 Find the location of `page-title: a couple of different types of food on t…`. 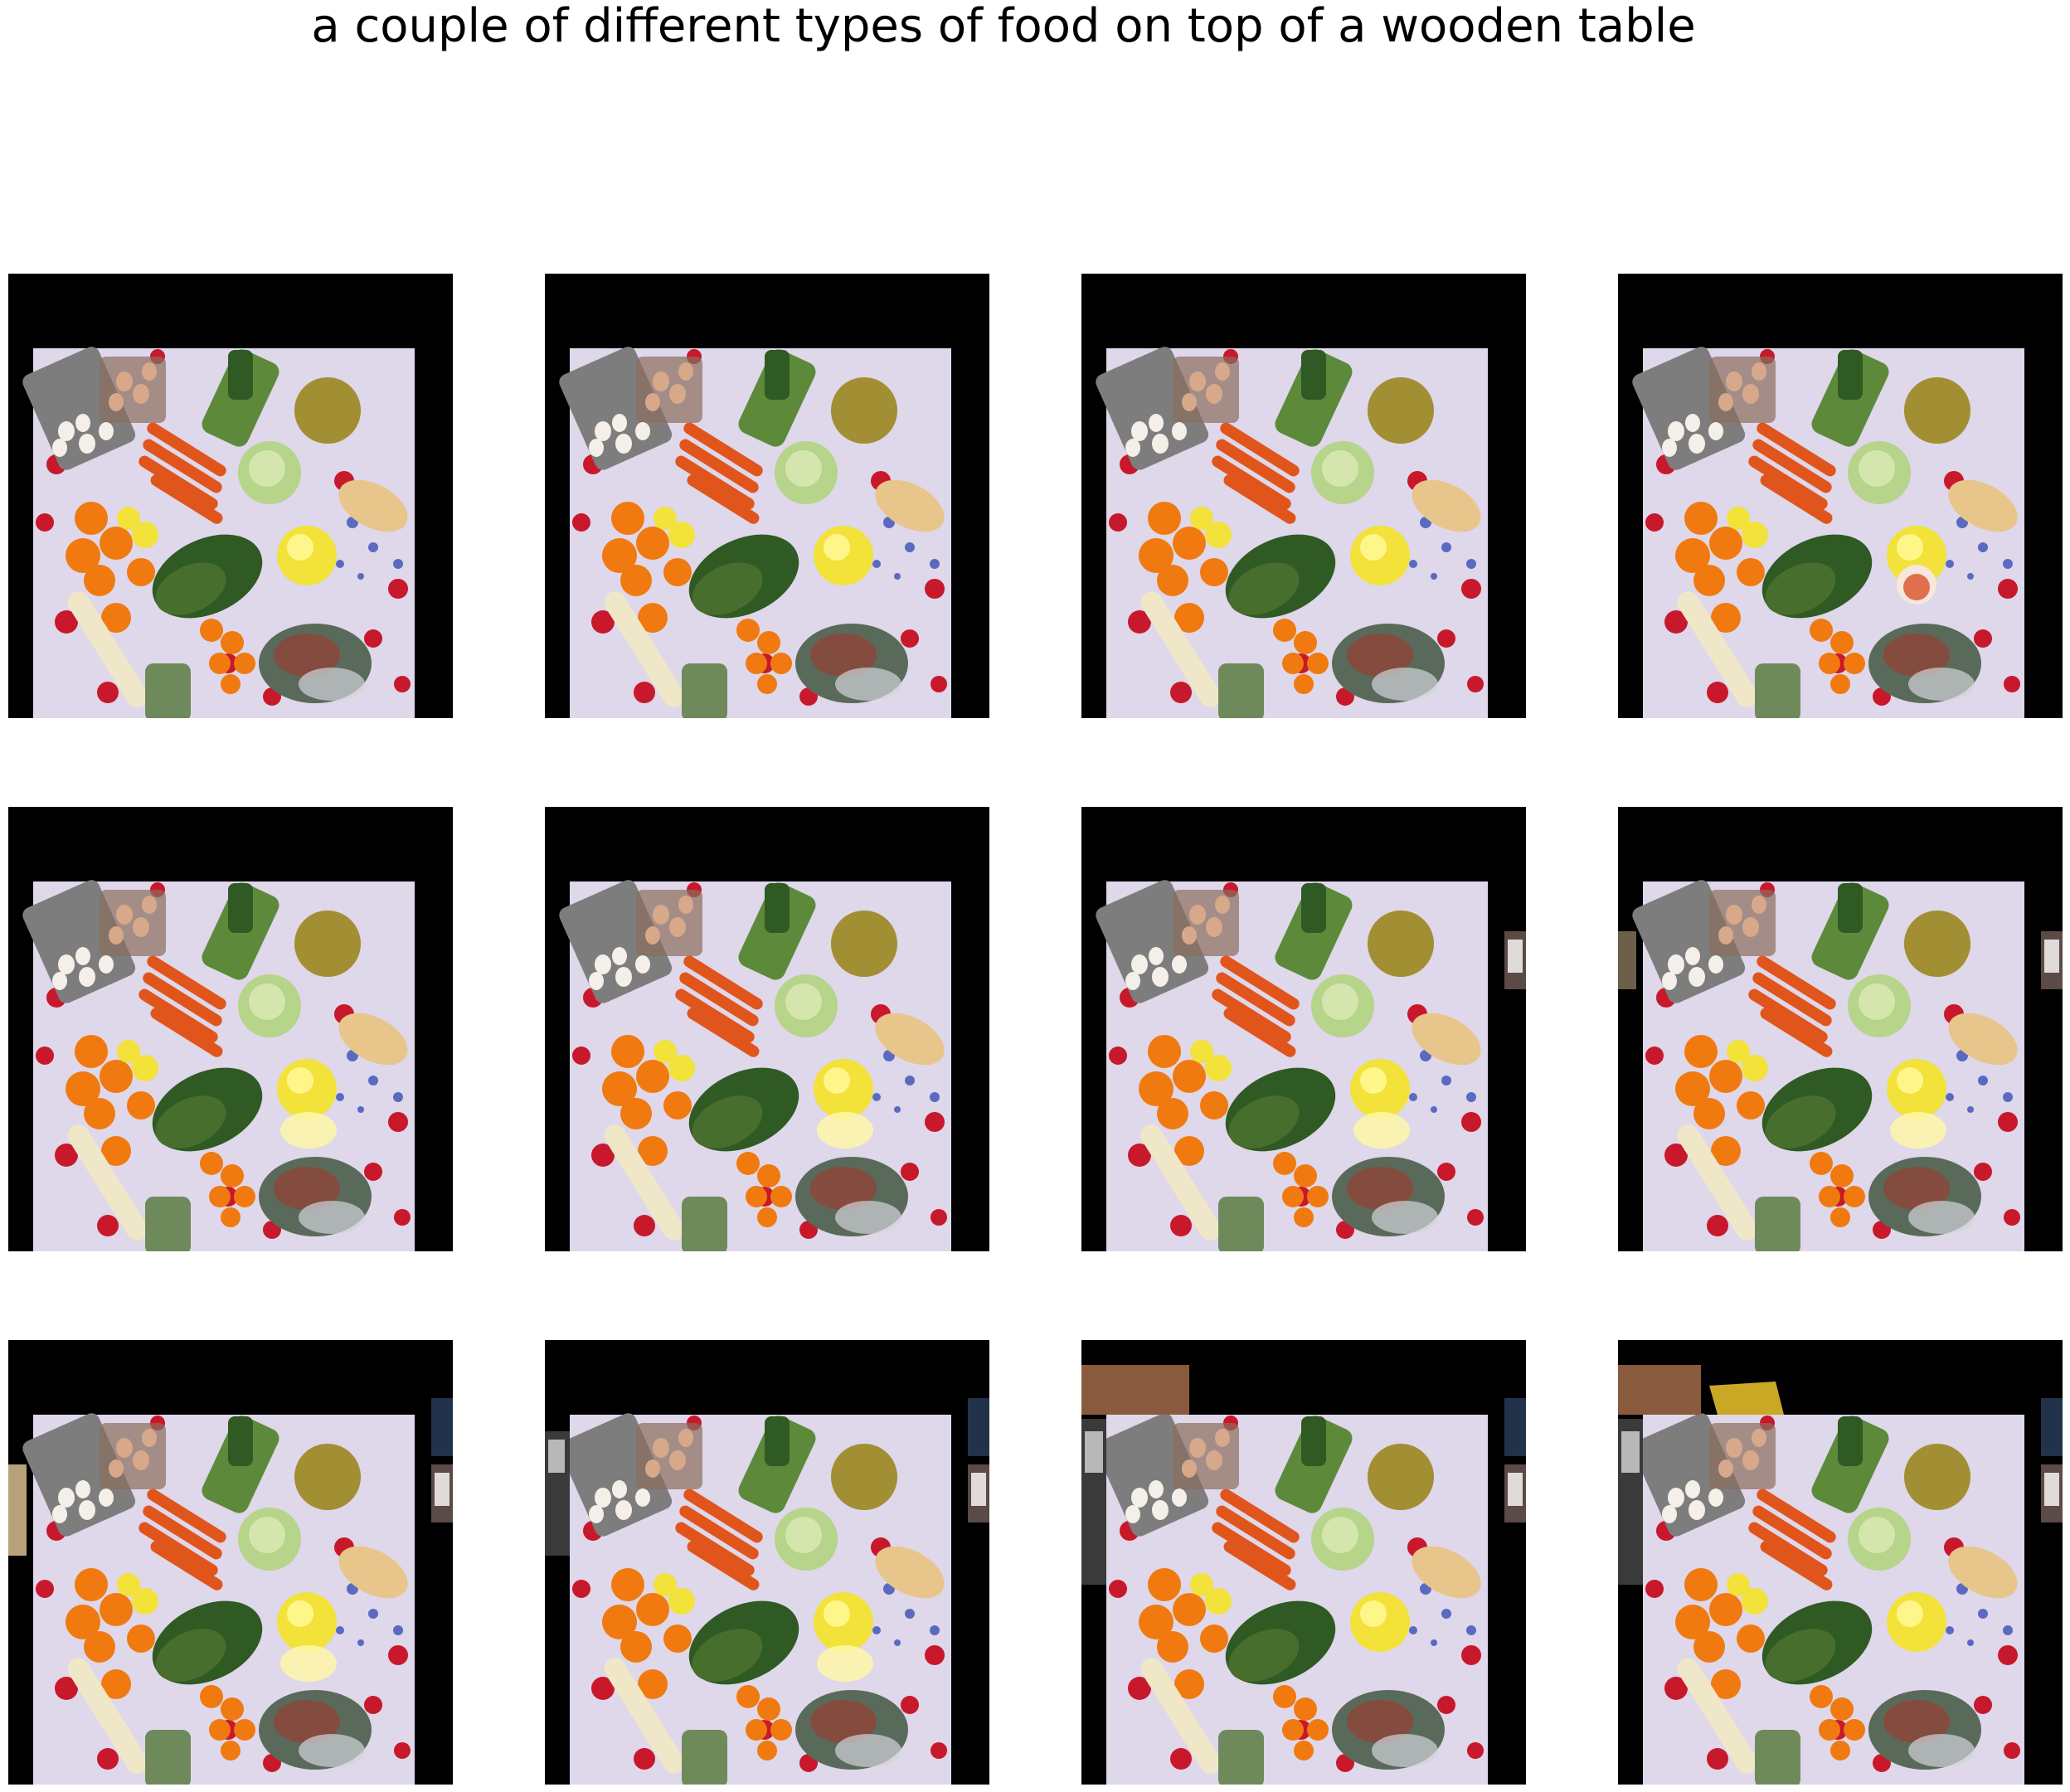

page-title: a couple of different types of food on t… is located at coordinates (1004, 26).